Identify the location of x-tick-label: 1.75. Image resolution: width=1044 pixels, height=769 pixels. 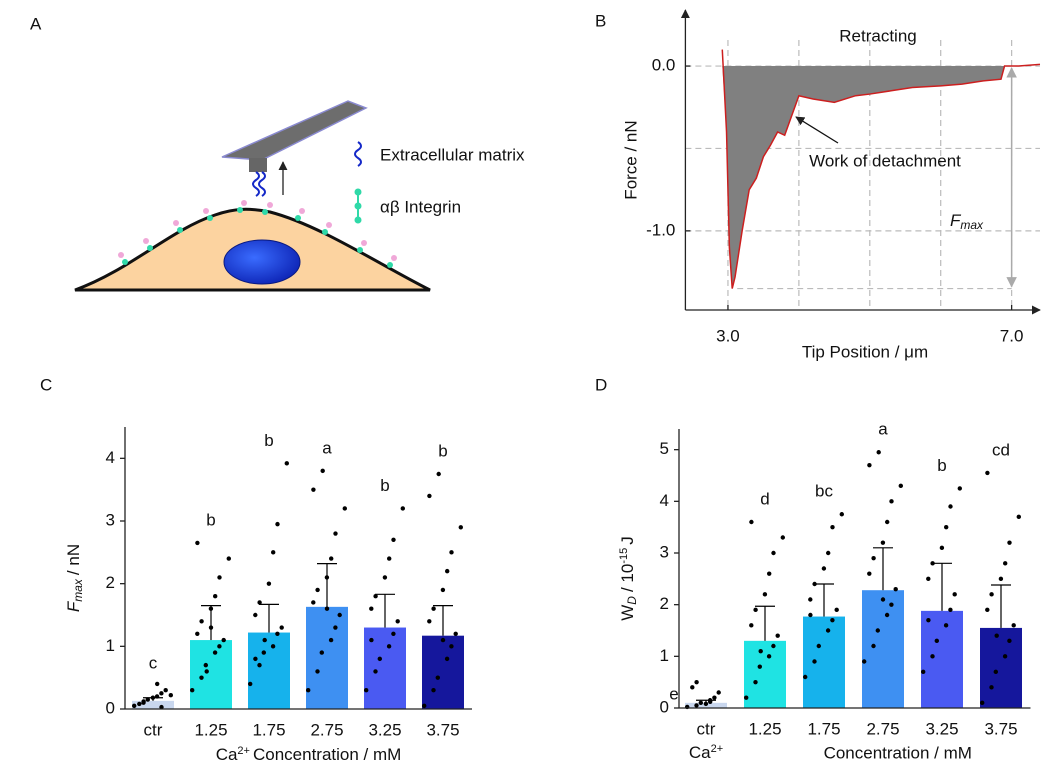
(823, 728).